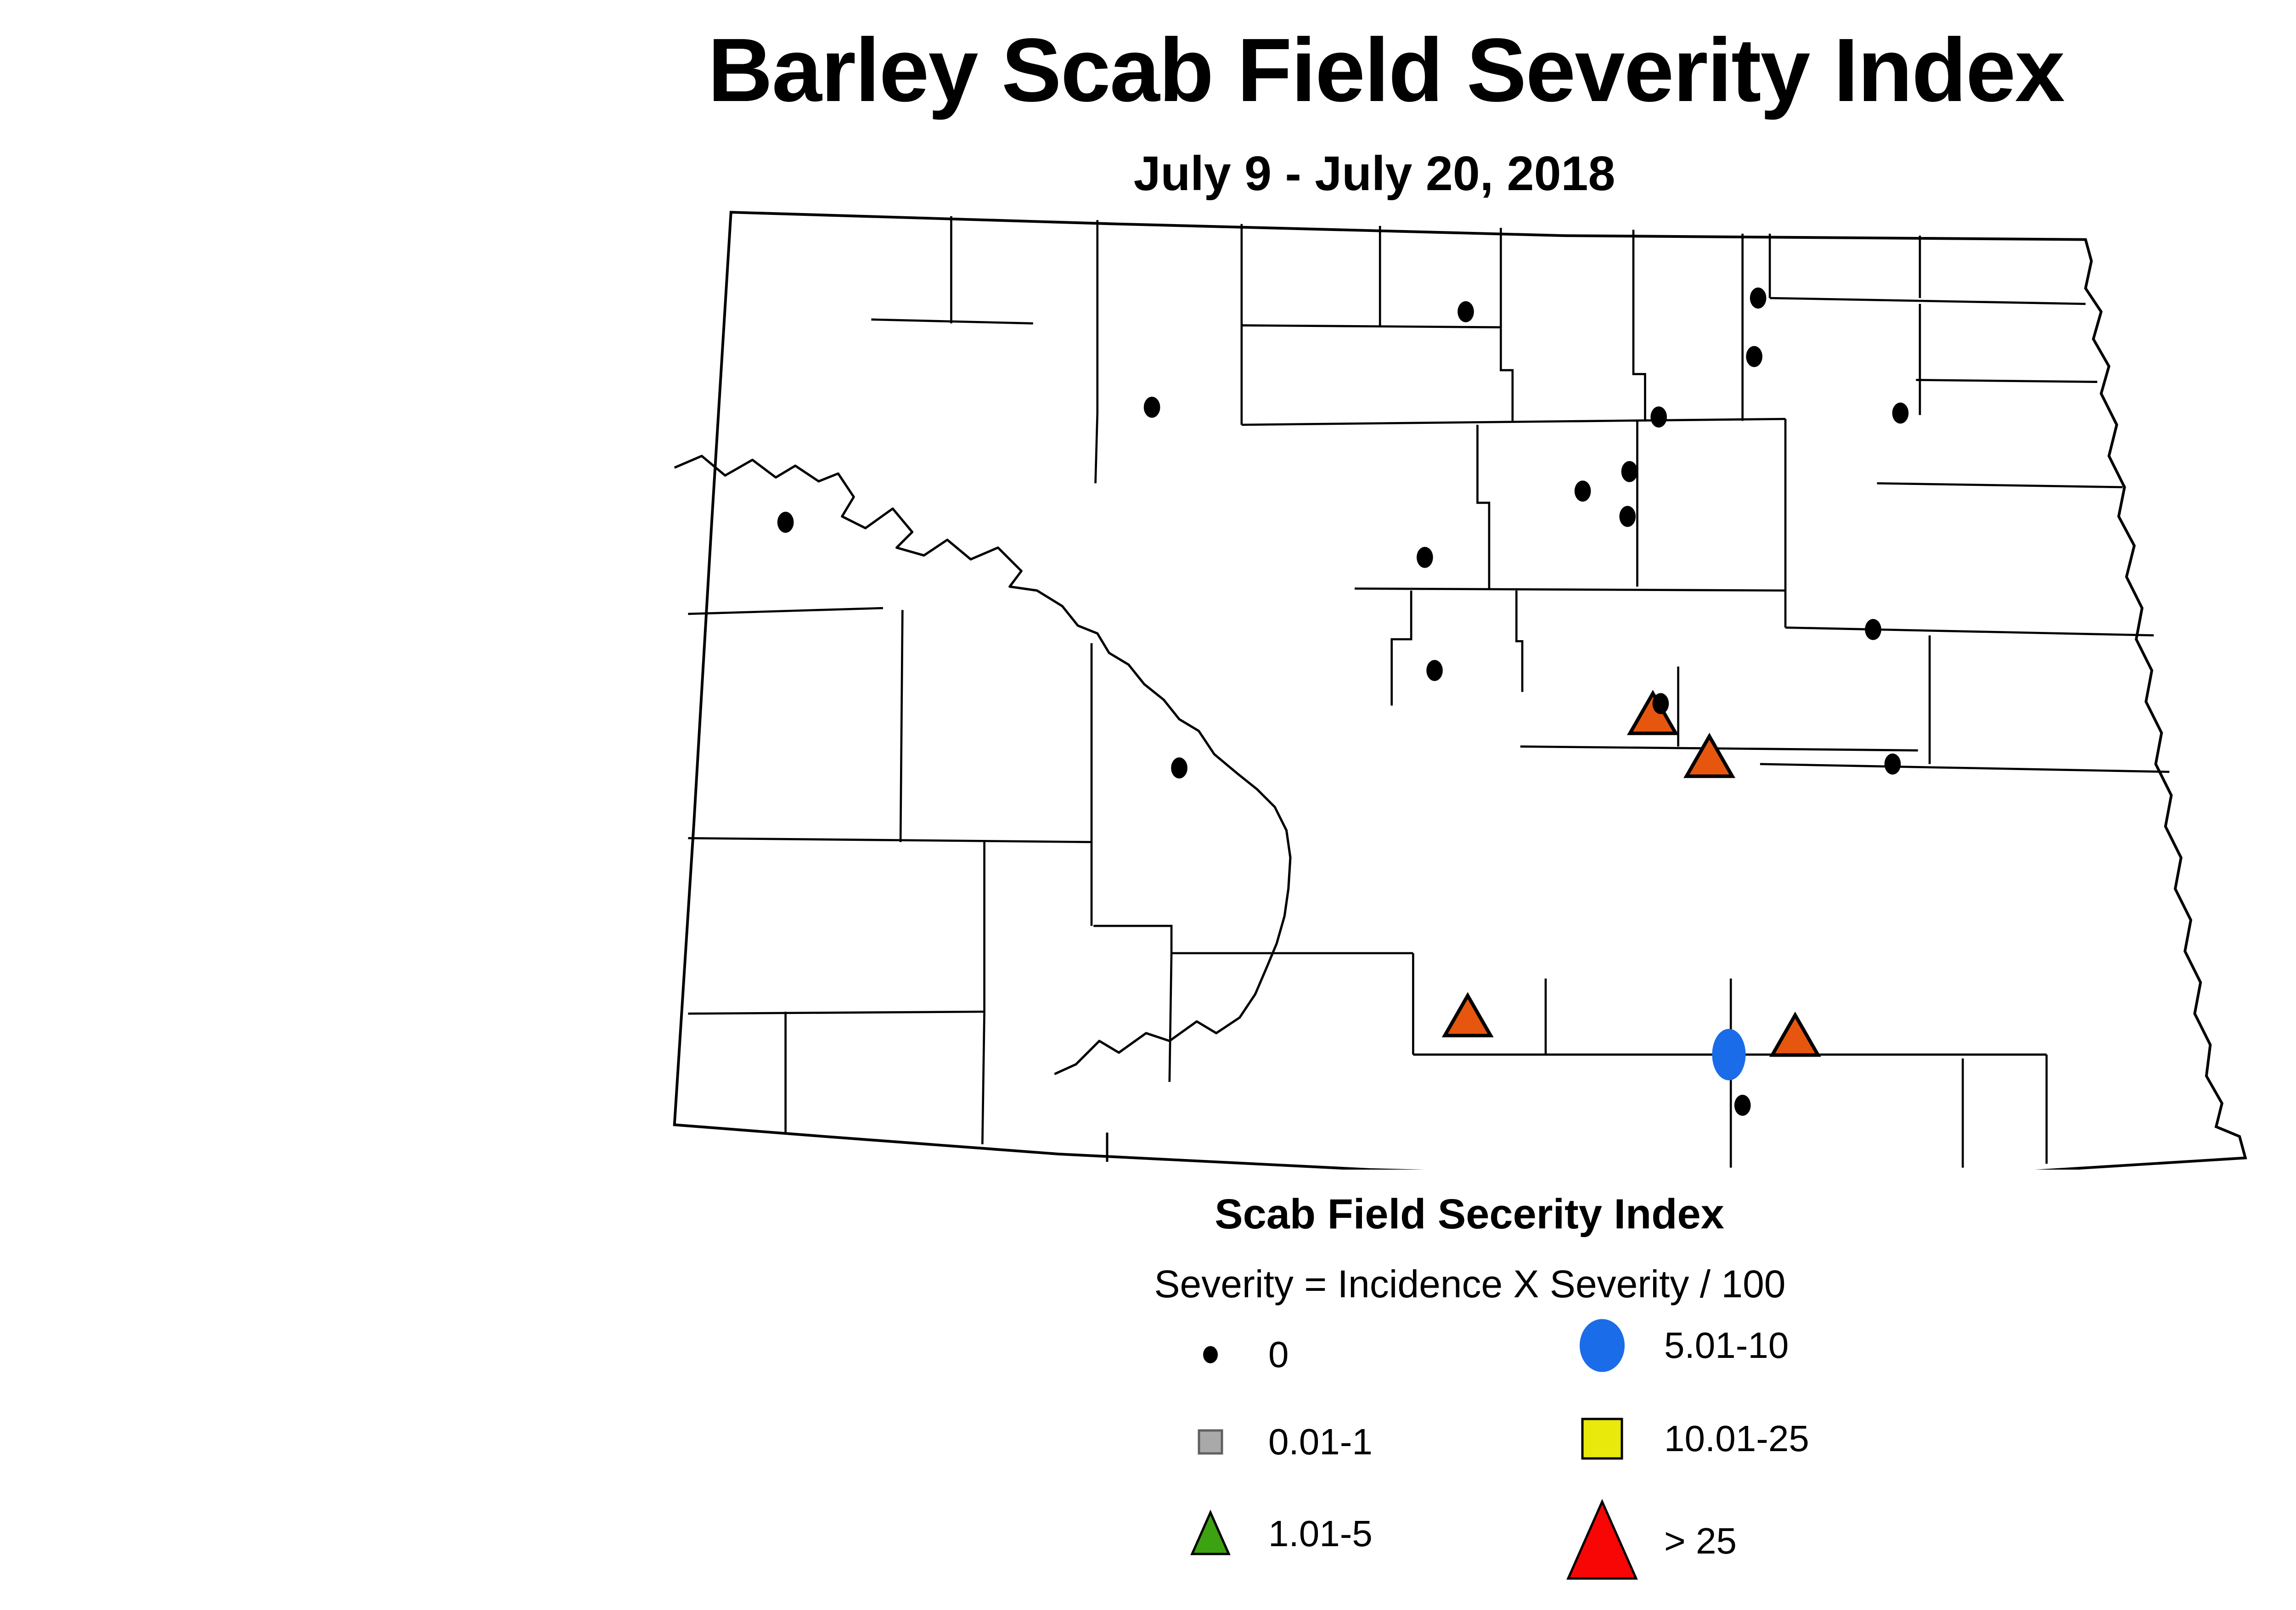  I want to click on legend-item: 5.01-10, so click(894, 1345).